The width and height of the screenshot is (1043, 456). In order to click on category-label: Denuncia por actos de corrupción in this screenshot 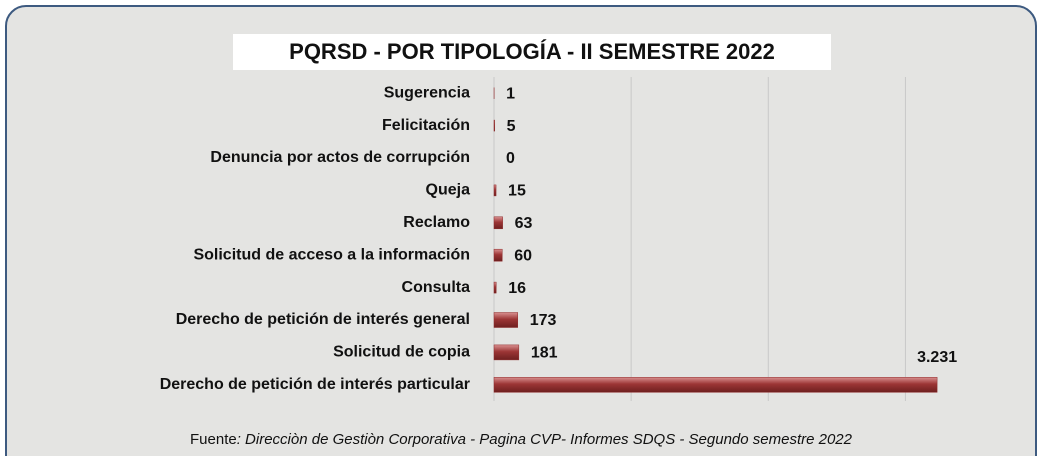, I will do `click(340, 157)`.